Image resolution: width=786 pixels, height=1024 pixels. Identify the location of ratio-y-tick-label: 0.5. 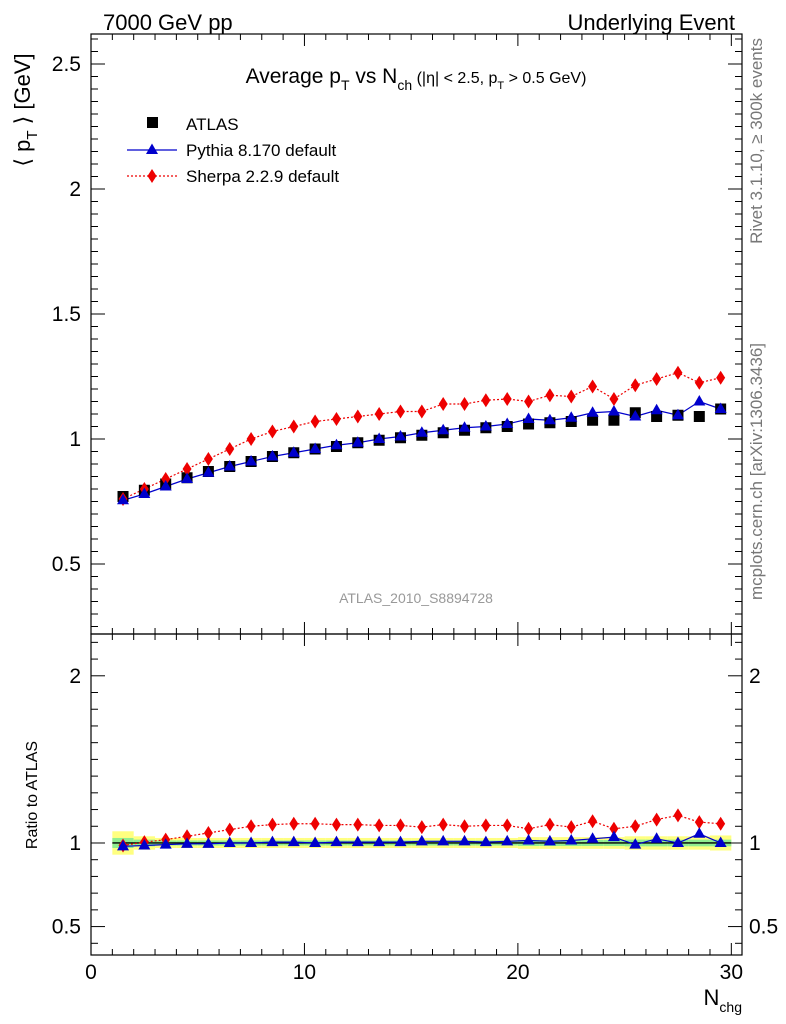
(66, 927).